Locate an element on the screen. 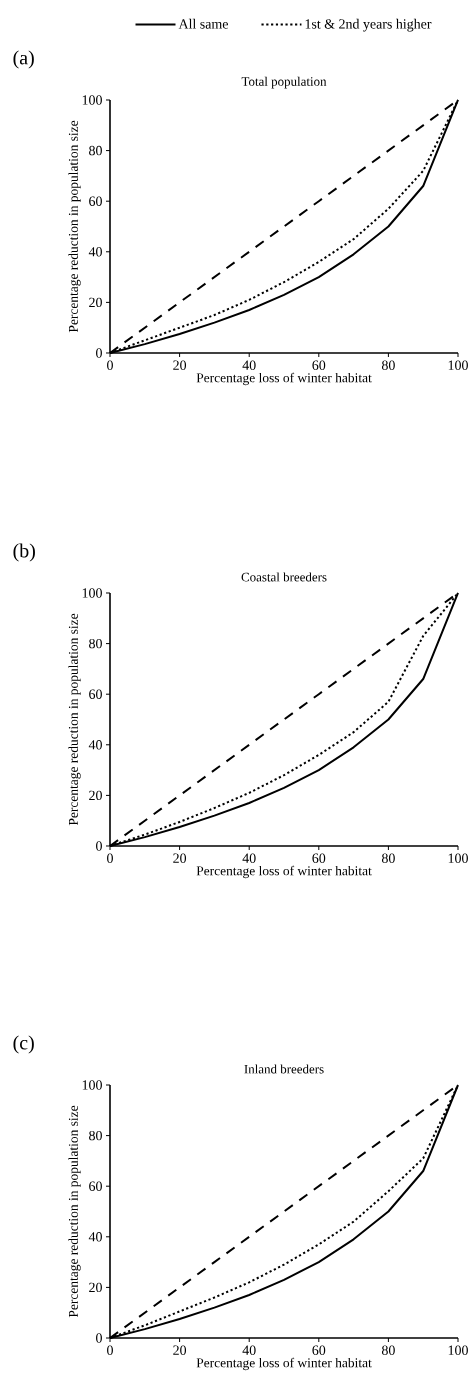  legend-label: All same is located at coordinates (203, 23).